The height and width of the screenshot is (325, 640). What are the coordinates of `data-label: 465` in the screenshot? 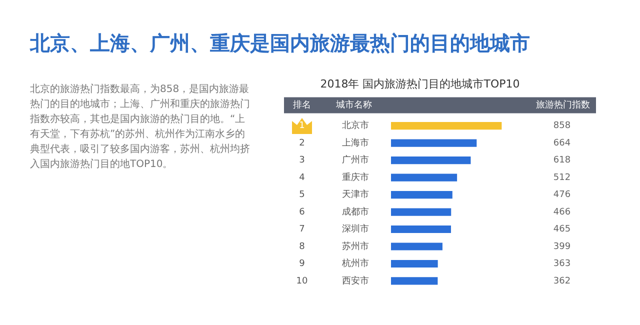 It's located at (562, 229).